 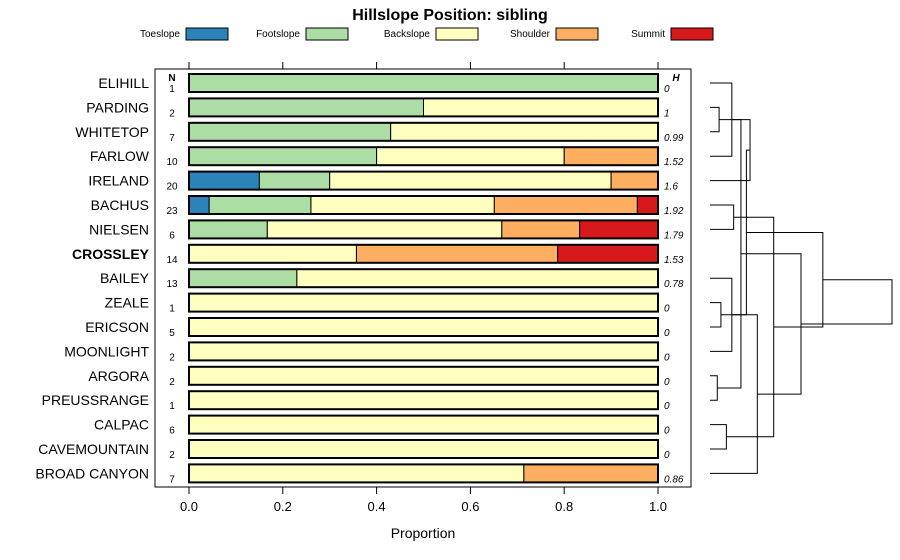 I want to click on bar-nielsen-backslope, so click(x=384, y=229).